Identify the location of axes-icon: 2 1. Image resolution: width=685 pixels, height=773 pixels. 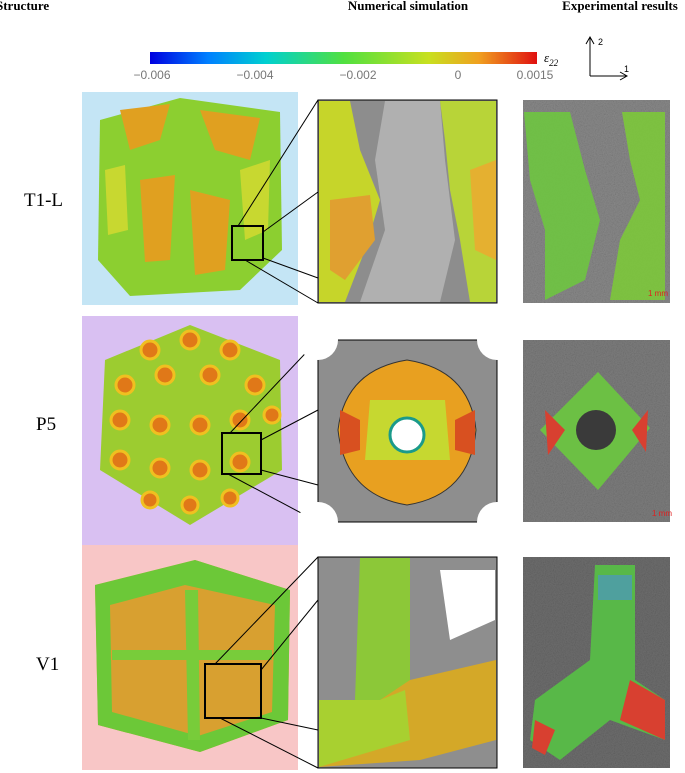
(607, 58).